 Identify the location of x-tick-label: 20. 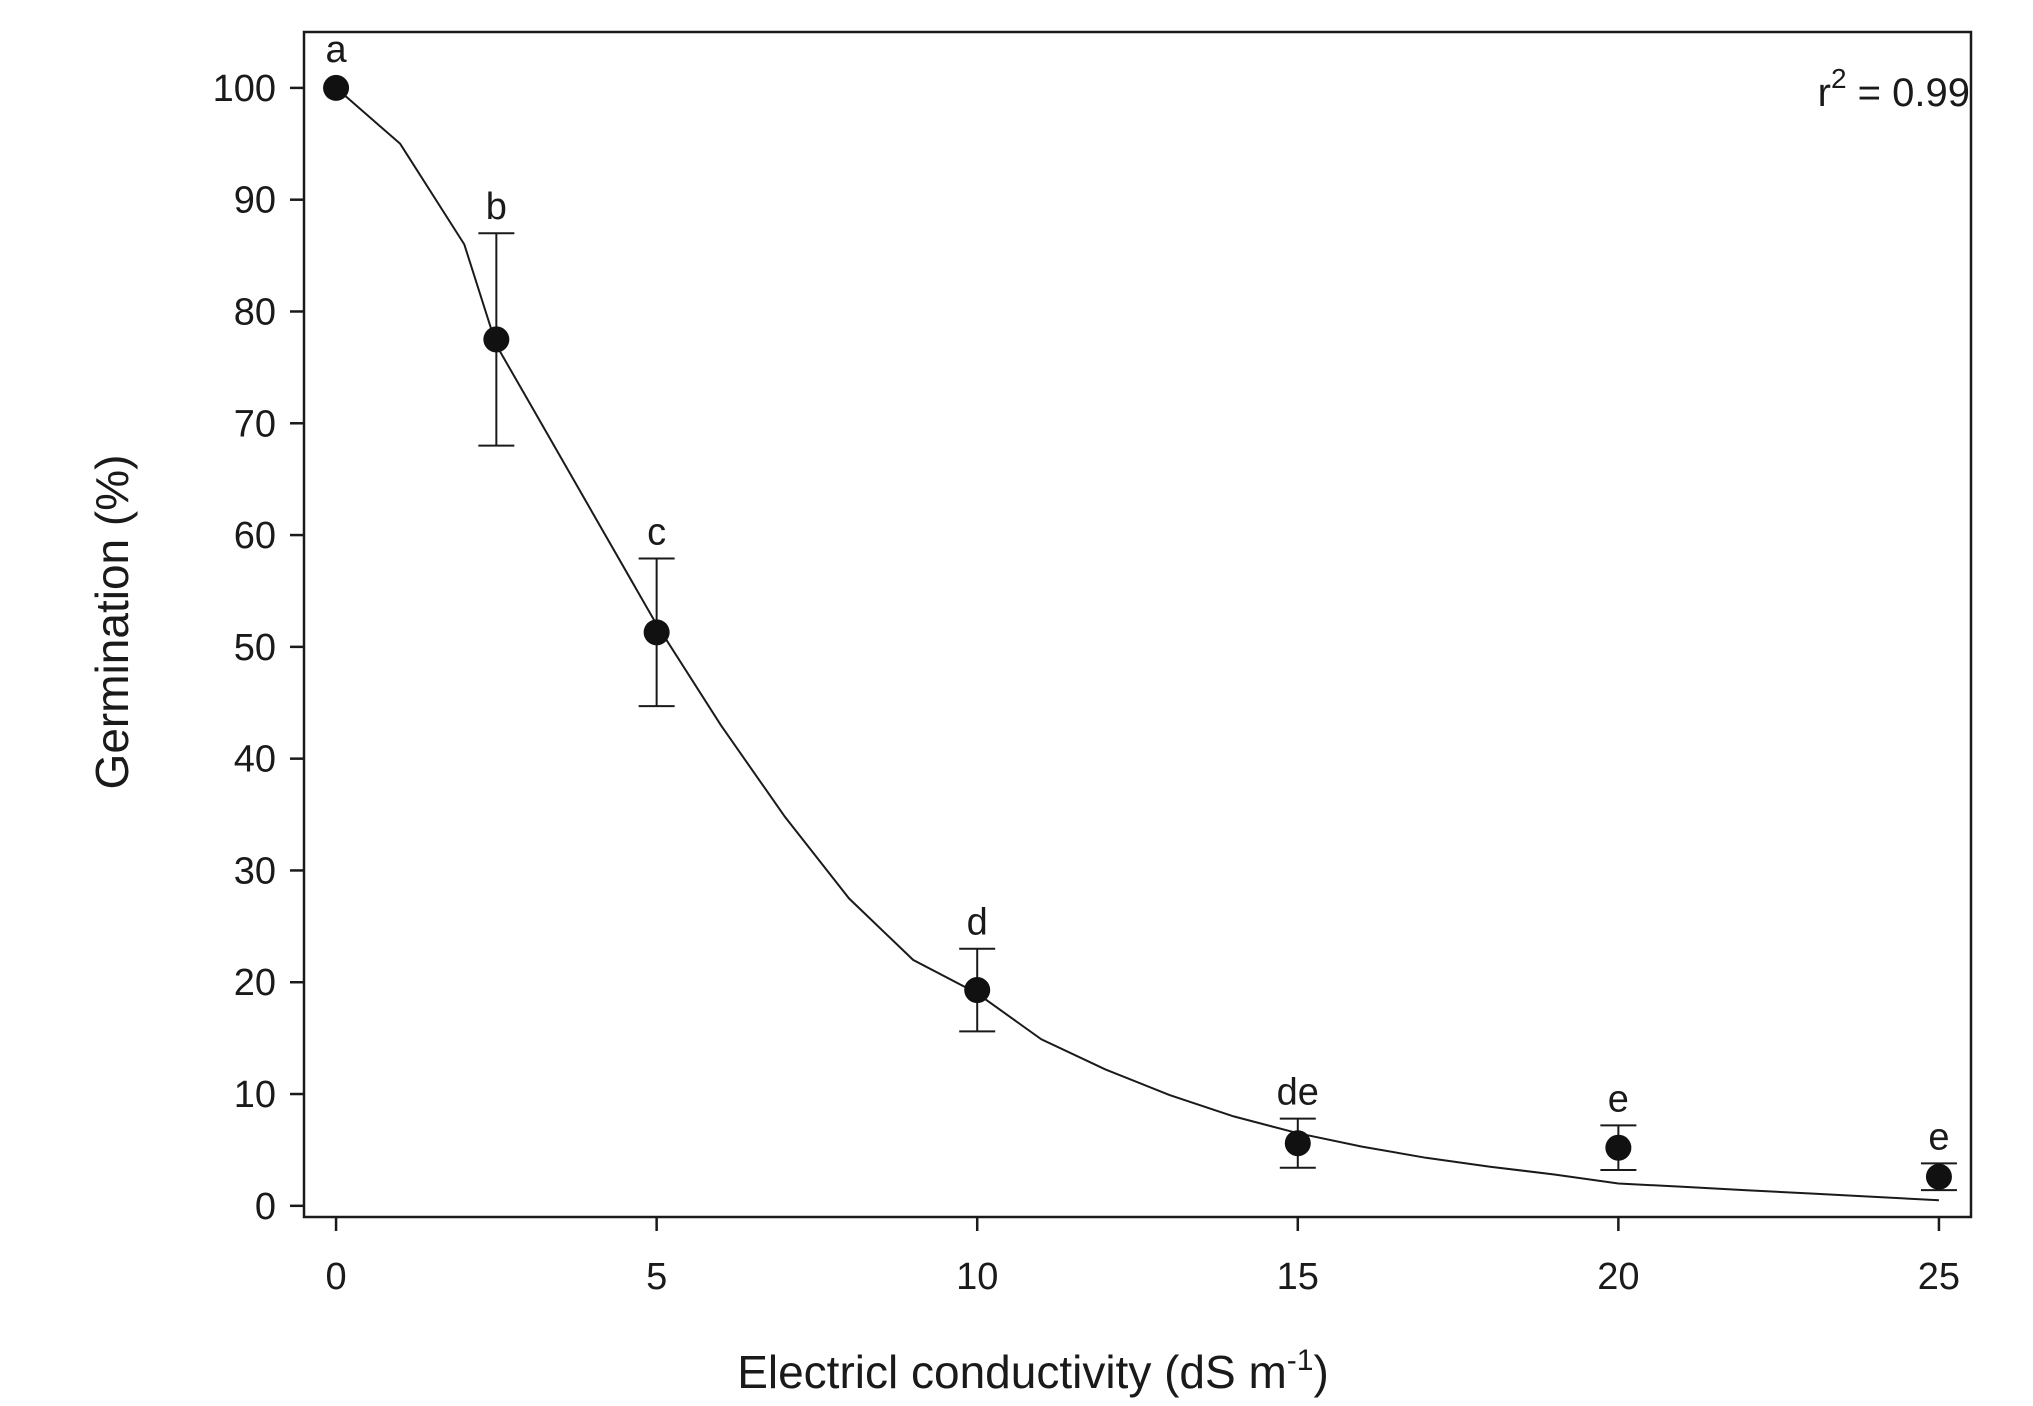
(1618, 1277).